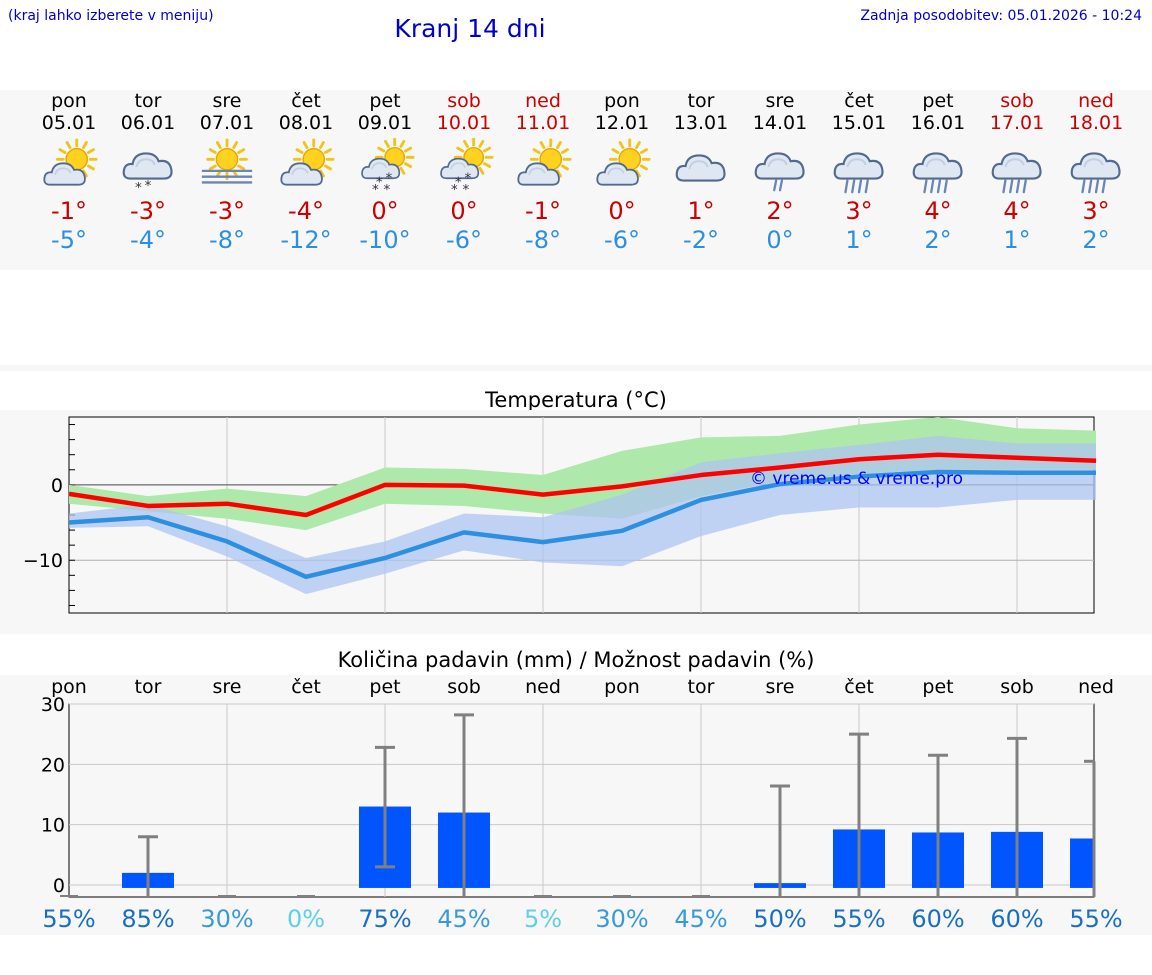 This screenshot has width=1152, height=975. Describe the element at coordinates (1001, 16) in the screenshot. I see `last-updated: Zadnja posodobitev: 05.01.2026 - 10:24` at that location.